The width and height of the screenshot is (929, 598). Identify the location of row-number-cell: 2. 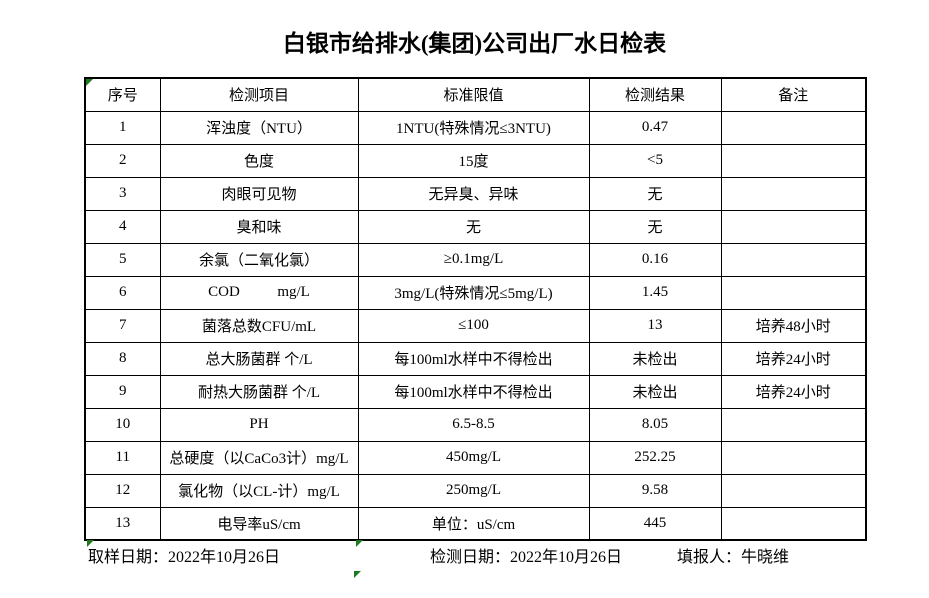
(122, 160).